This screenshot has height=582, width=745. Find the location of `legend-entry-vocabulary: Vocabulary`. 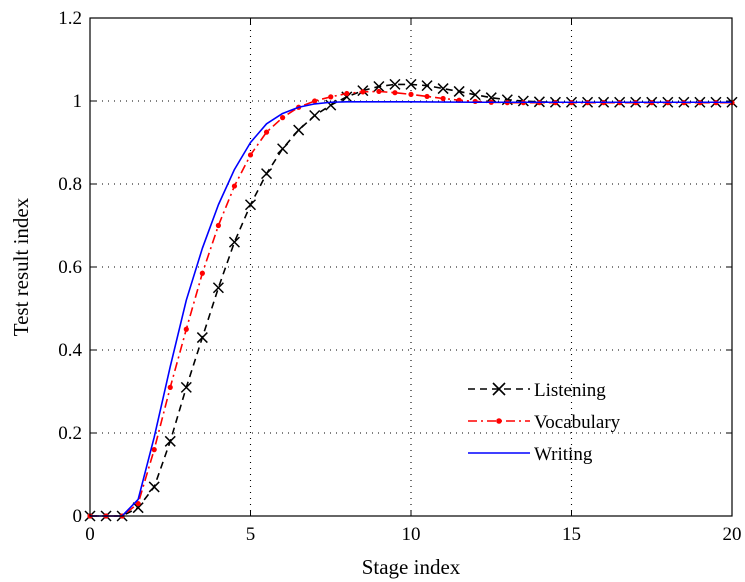

legend-entry-vocabulary: Vocabulary is located at coordinates (544, 422).